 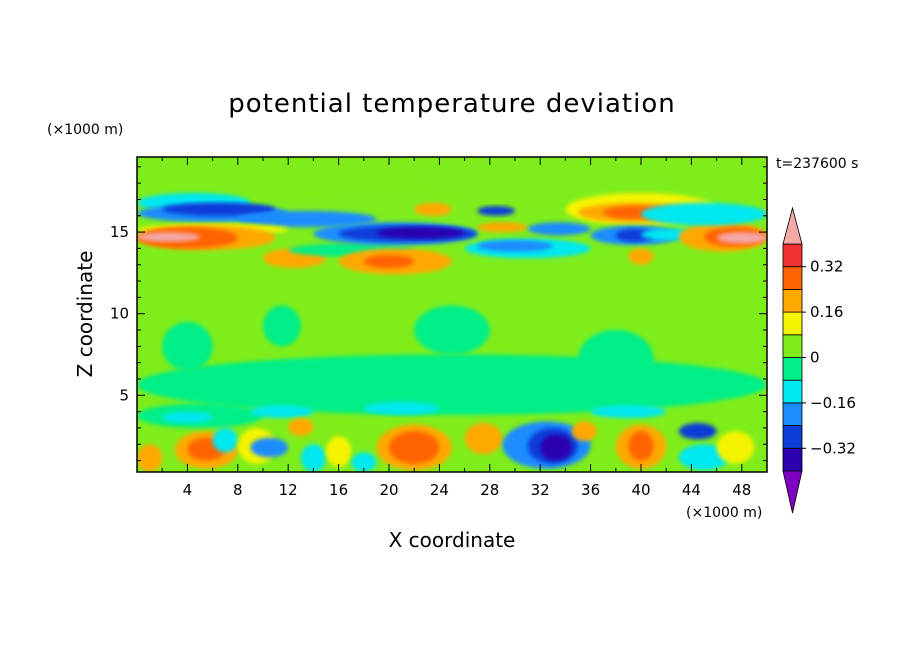 What do you see at coordinates (792, 492) in the screenshot?
I see `colorbar-min-arrow` at bounding box center [792, 492].